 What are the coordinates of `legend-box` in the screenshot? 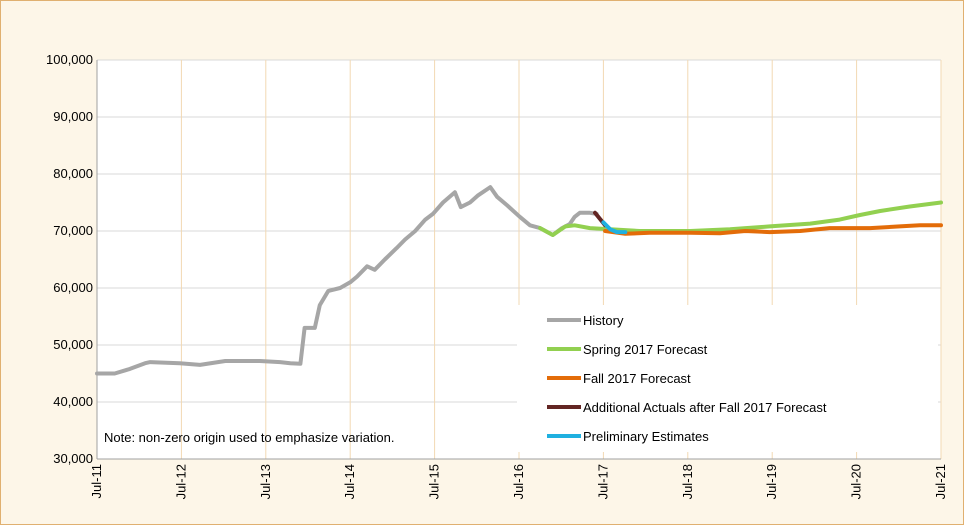 It's located at (727, 378).